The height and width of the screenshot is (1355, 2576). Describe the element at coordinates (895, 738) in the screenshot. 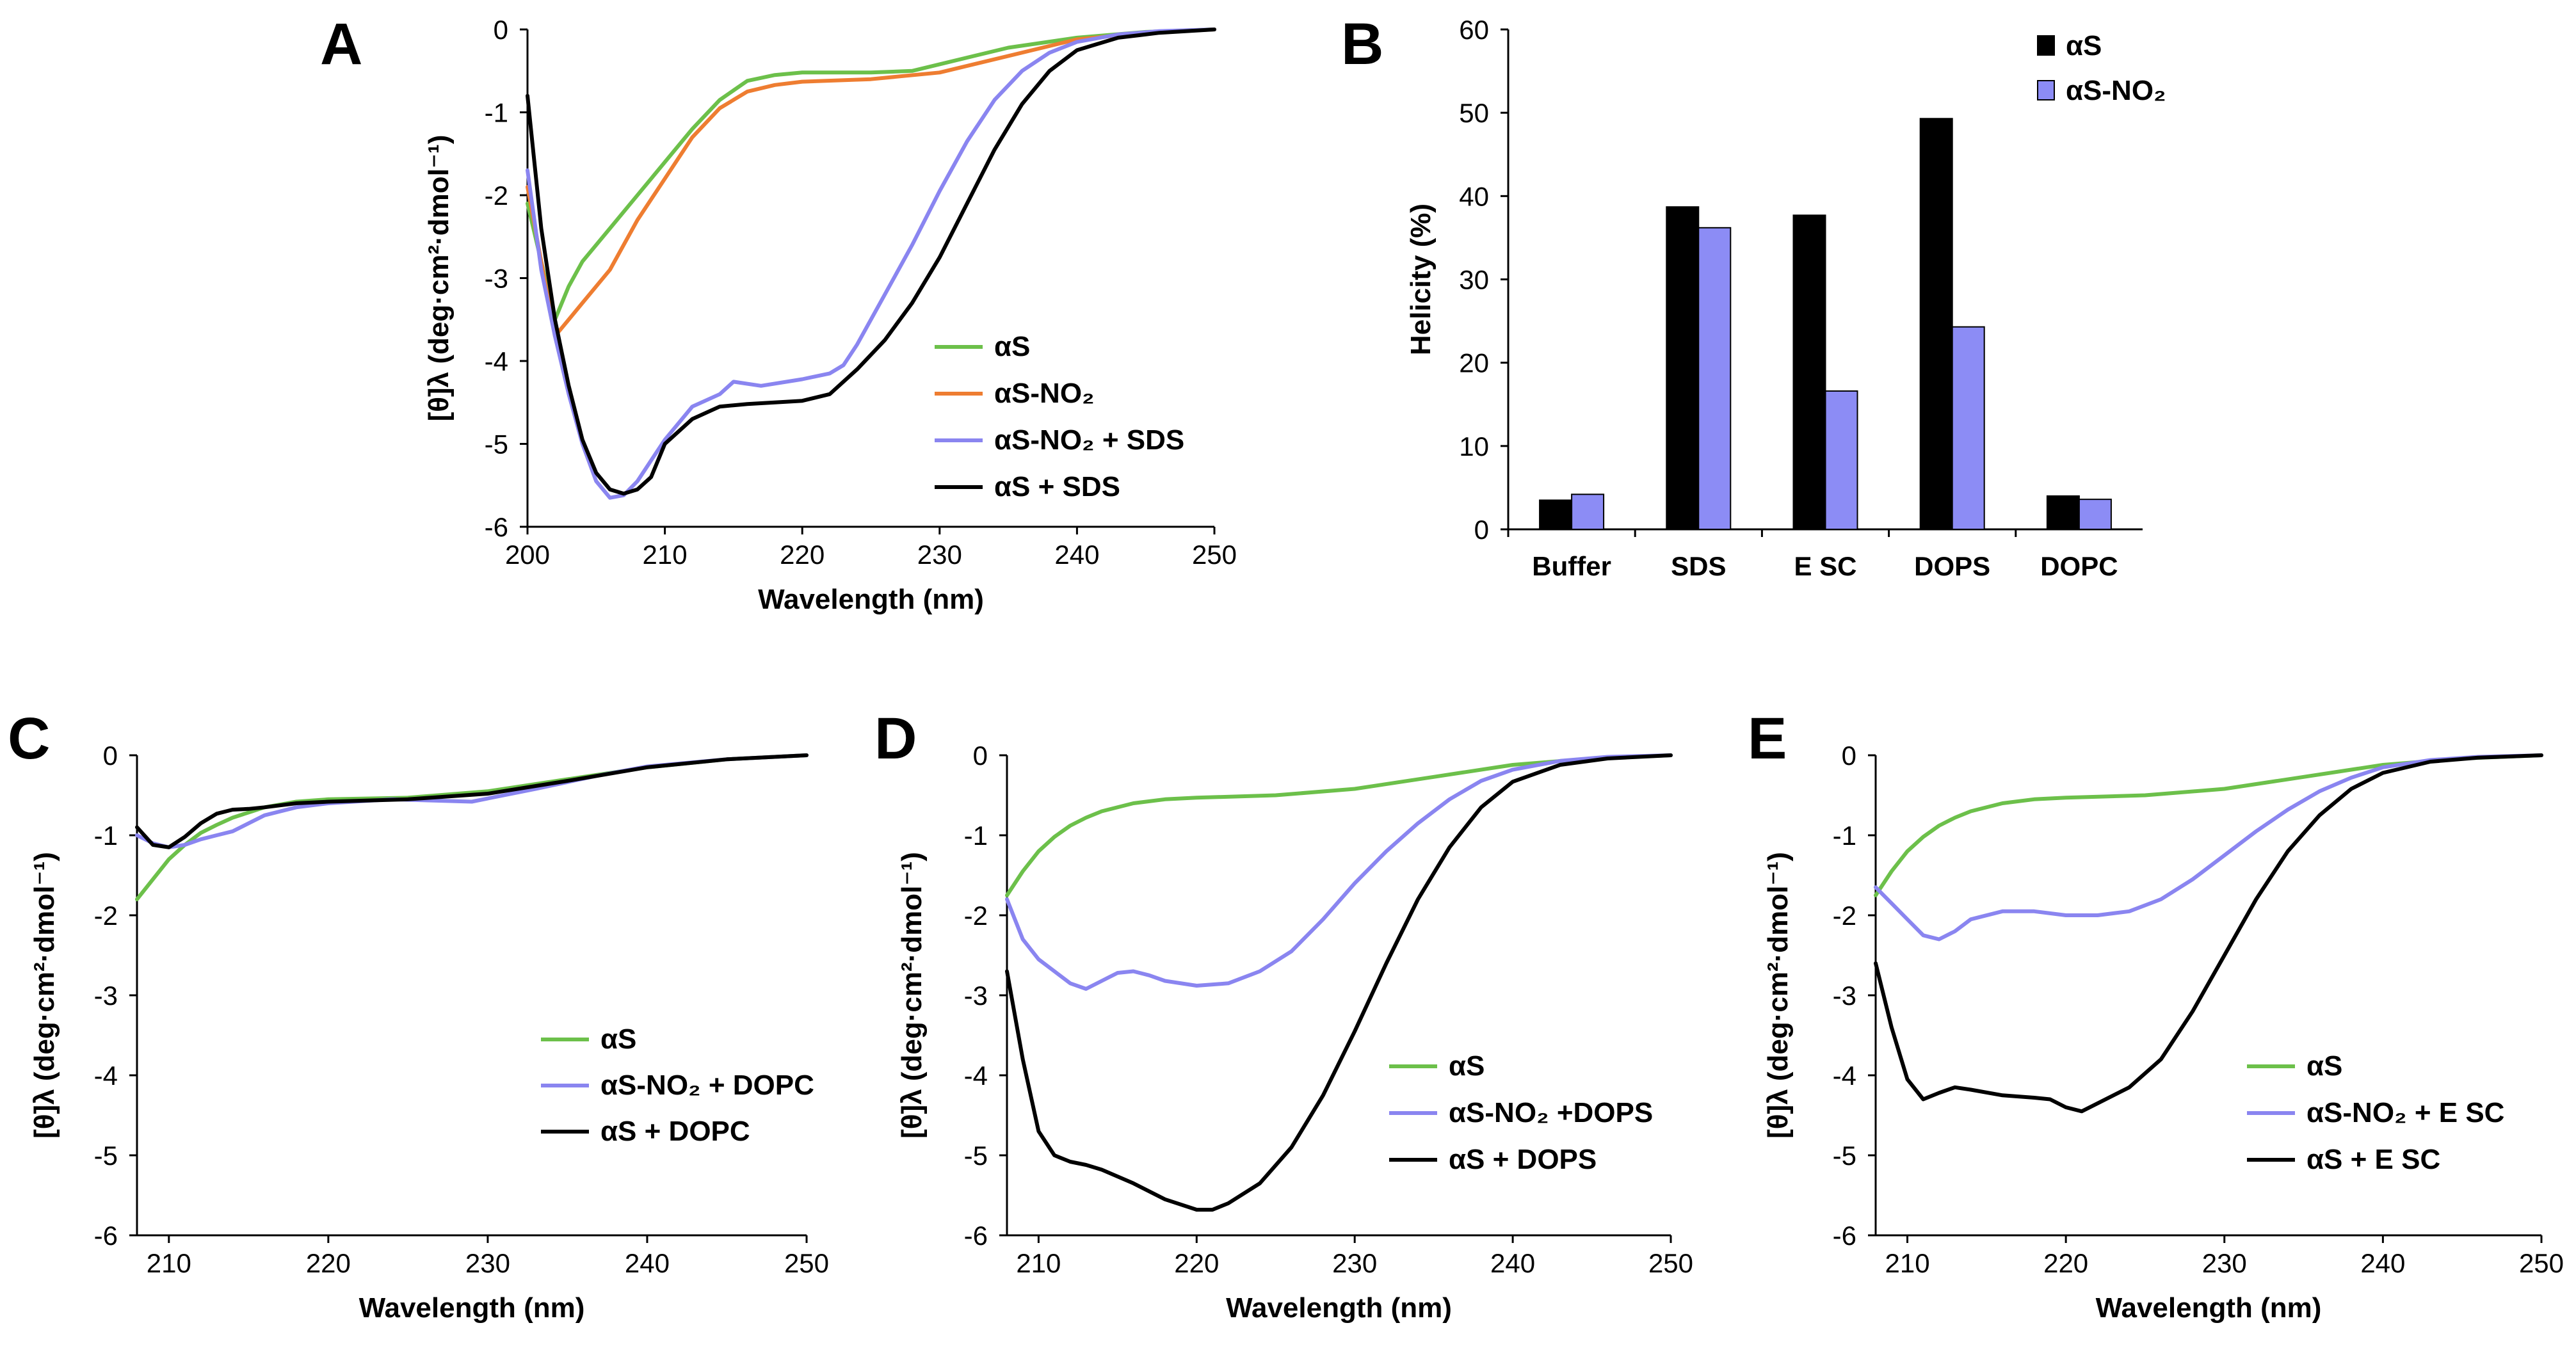

I see `panel-letter: D` at that location.